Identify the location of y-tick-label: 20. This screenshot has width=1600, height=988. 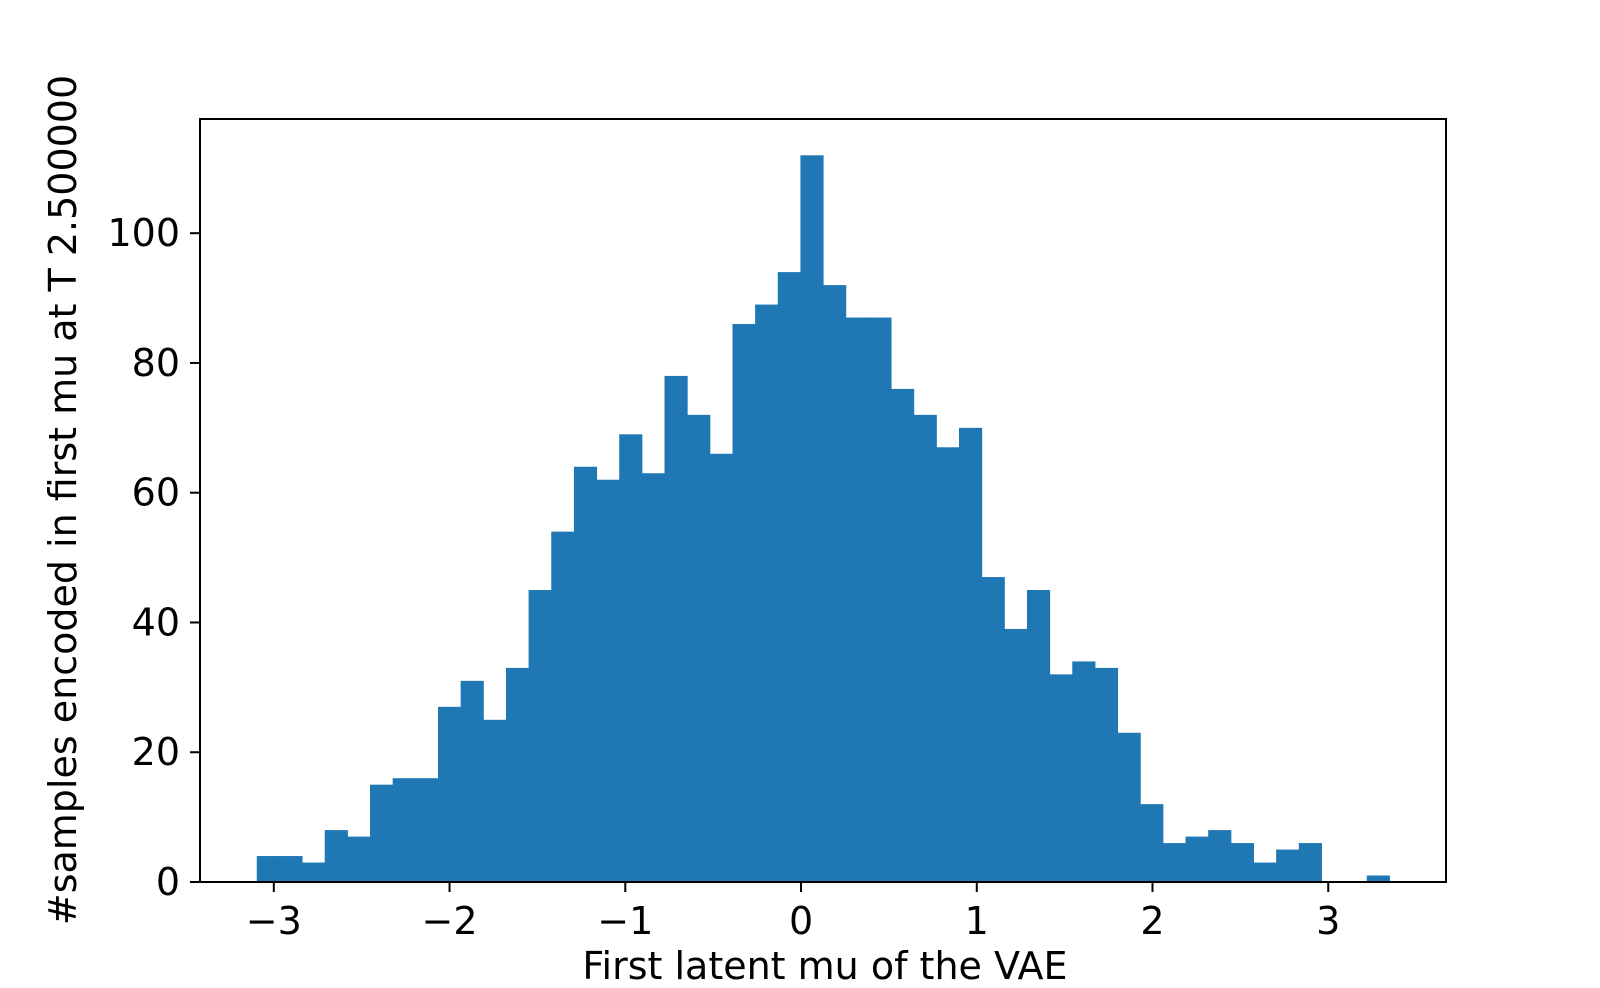
(156, 752).